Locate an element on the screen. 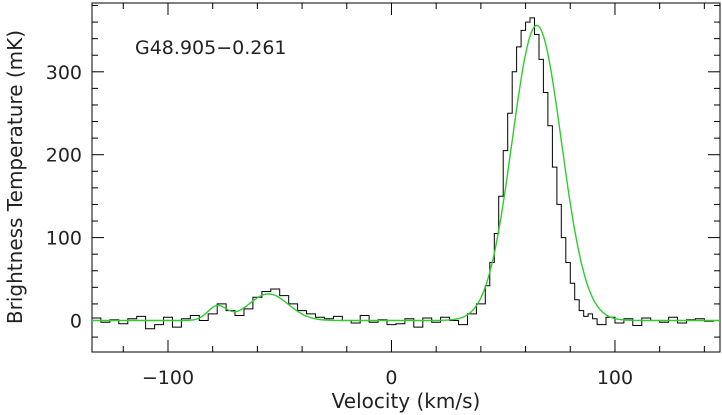 The image size is (722, 415). y-tick-label: 200 is located at coordinates (64, 156).